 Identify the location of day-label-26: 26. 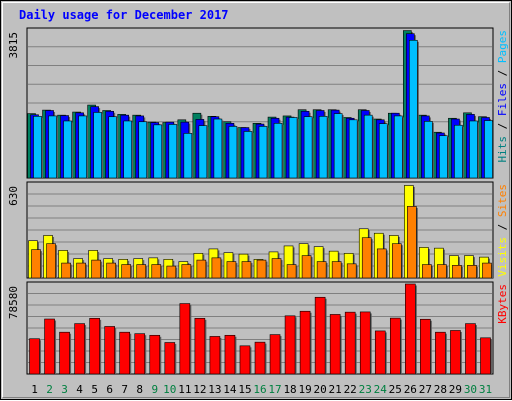
(410, 389).